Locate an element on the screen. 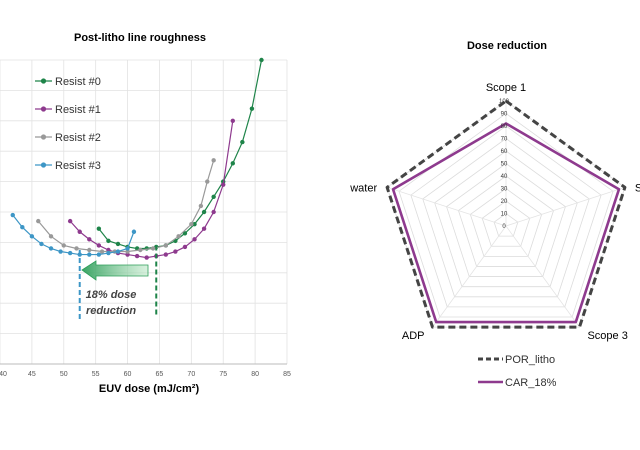  radar-tick-label: 0 is located at coordinates (504, 227).